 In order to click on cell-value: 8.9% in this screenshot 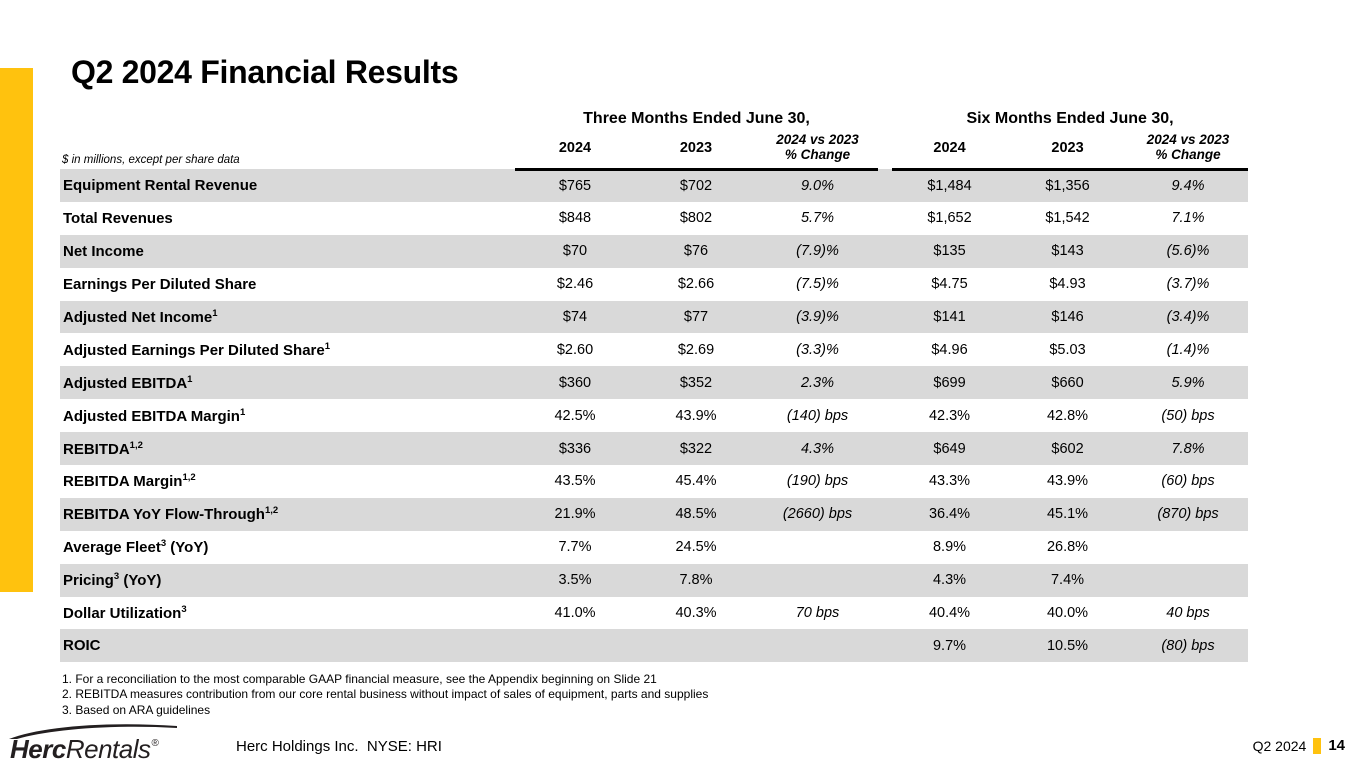, I will do `click(949, 547)`.